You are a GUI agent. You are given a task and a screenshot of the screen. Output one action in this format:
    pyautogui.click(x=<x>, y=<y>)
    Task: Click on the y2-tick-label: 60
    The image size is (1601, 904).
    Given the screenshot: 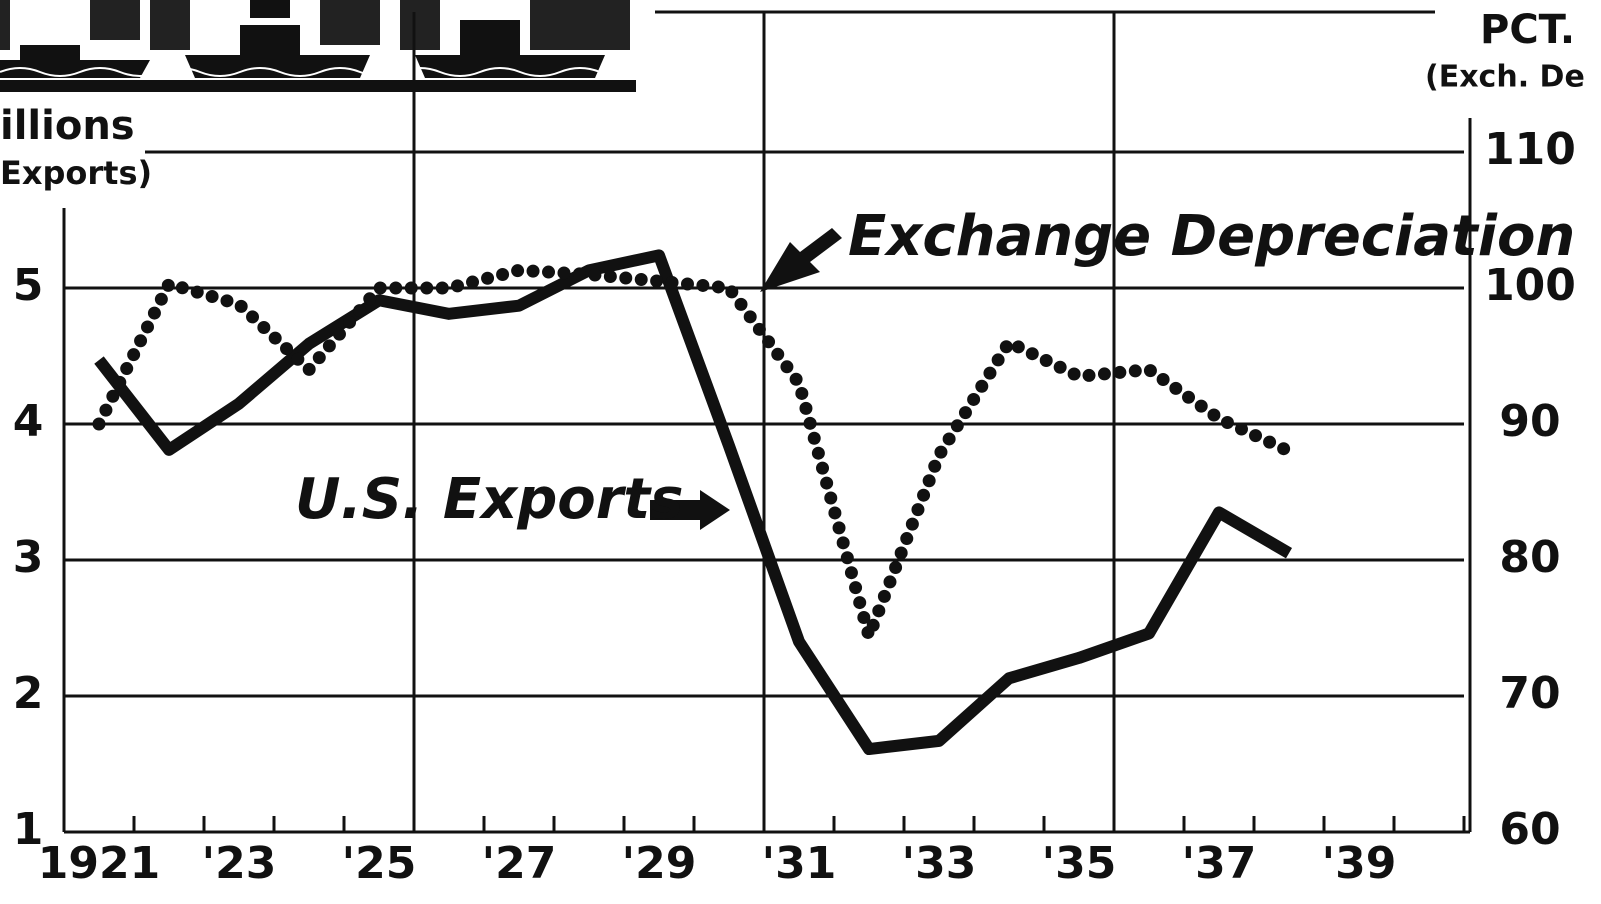 What is the action you would take?
    pyautogui.click(x=1529, y=829)
    